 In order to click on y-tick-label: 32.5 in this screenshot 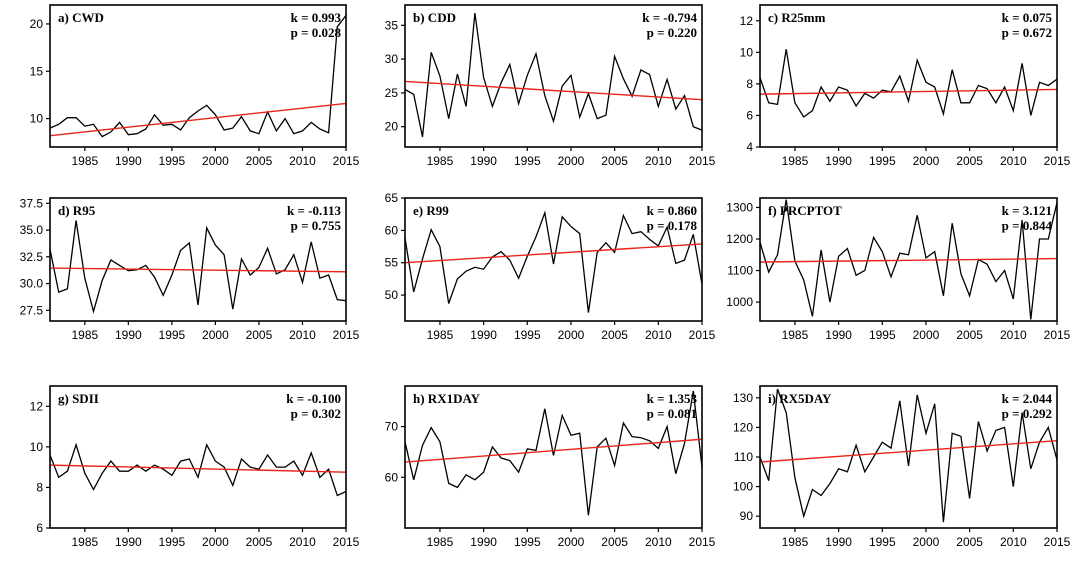, I will do `click(32, 257)`.